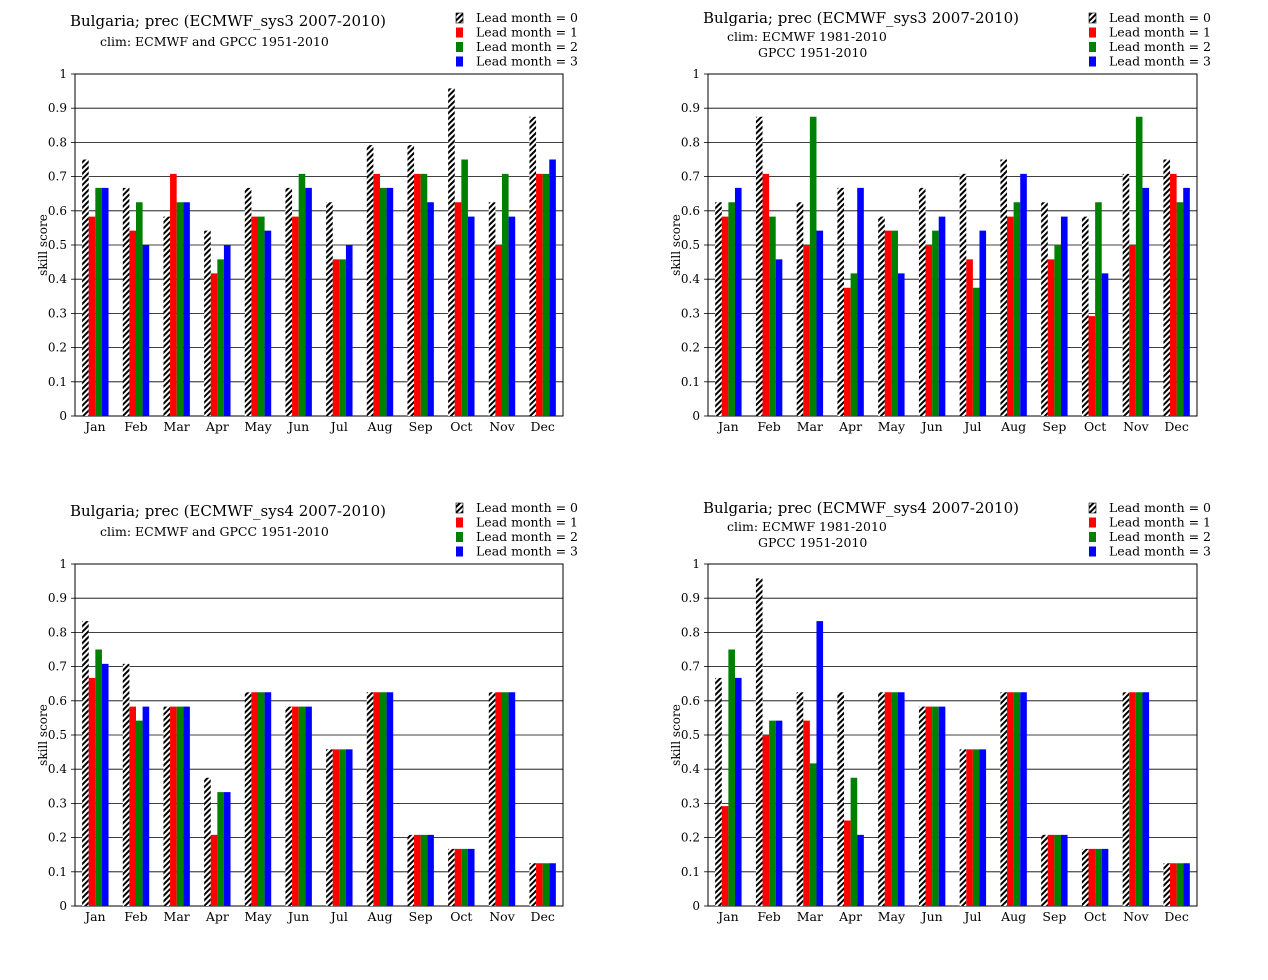 Image resolution: width=1268 pixels, height=980 pixels. Describe the element at coordinates (308, 301) in the screenshot. I see `bar-jun-lead3` at that location.